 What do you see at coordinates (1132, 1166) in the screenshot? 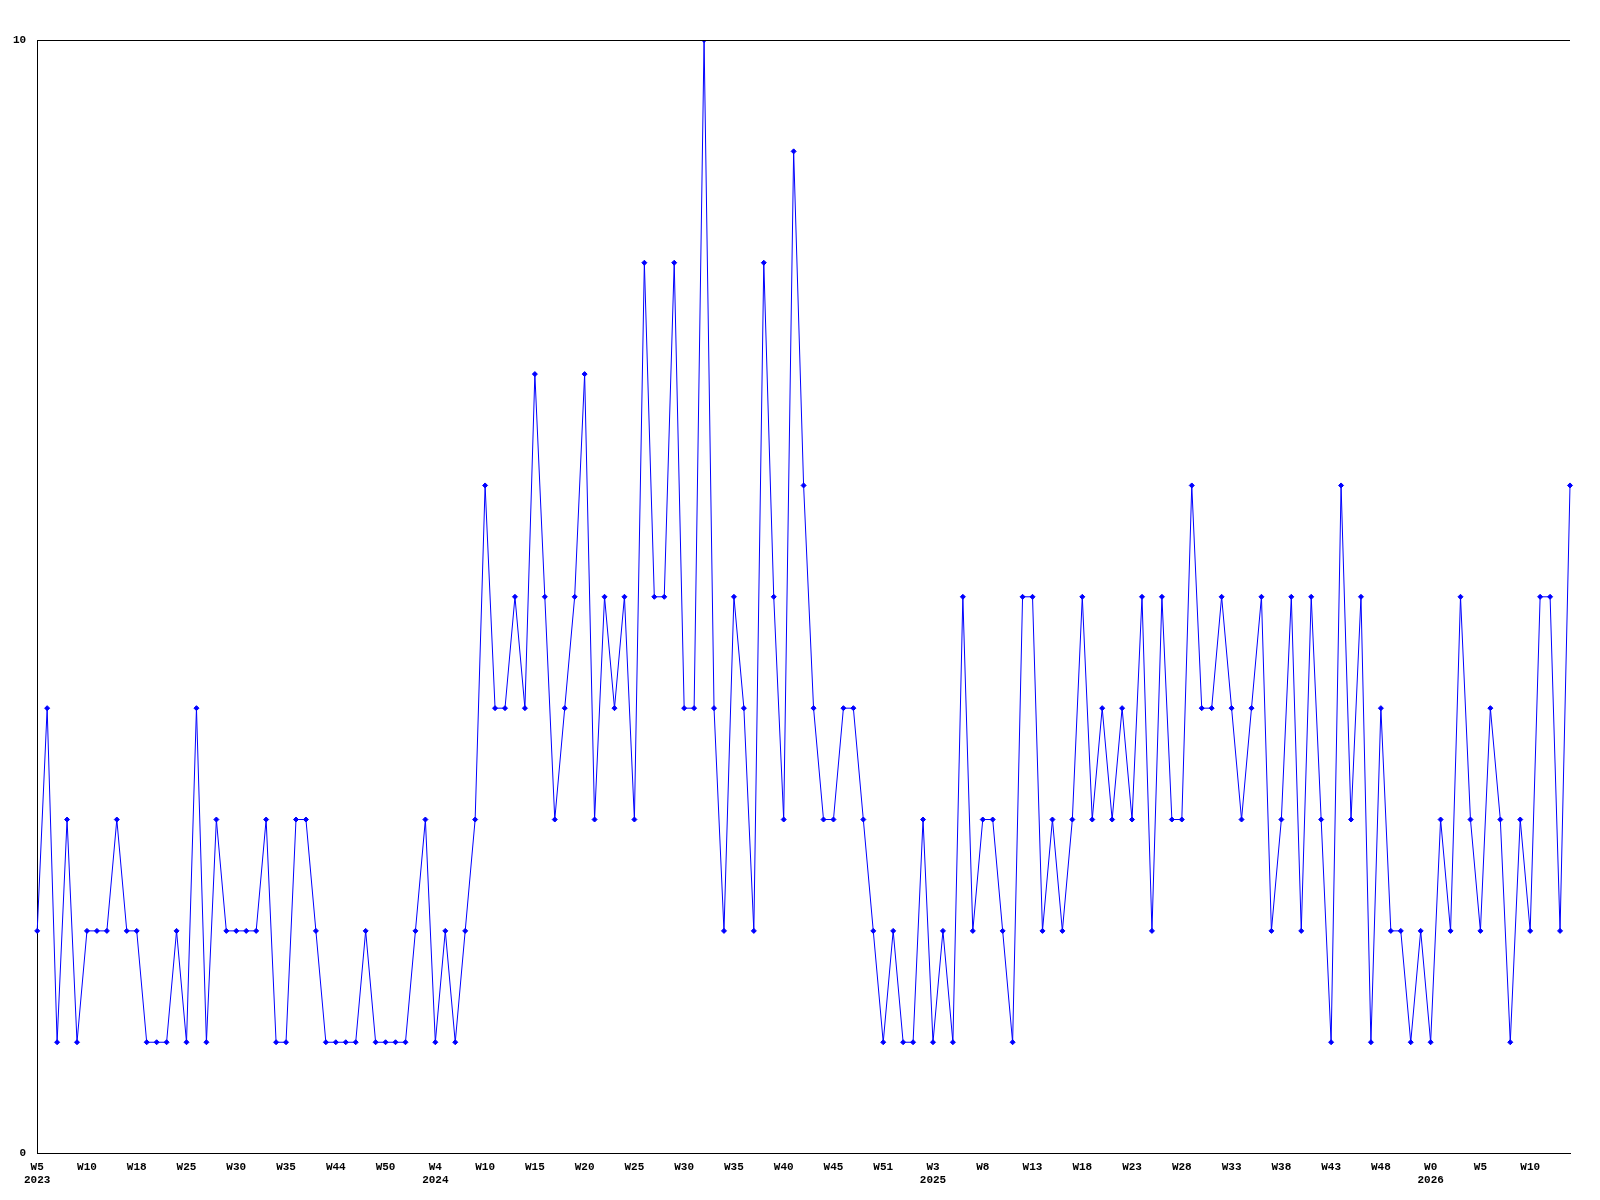
I see `x-tick-label: W23` at bounding box center [1132, 1166].